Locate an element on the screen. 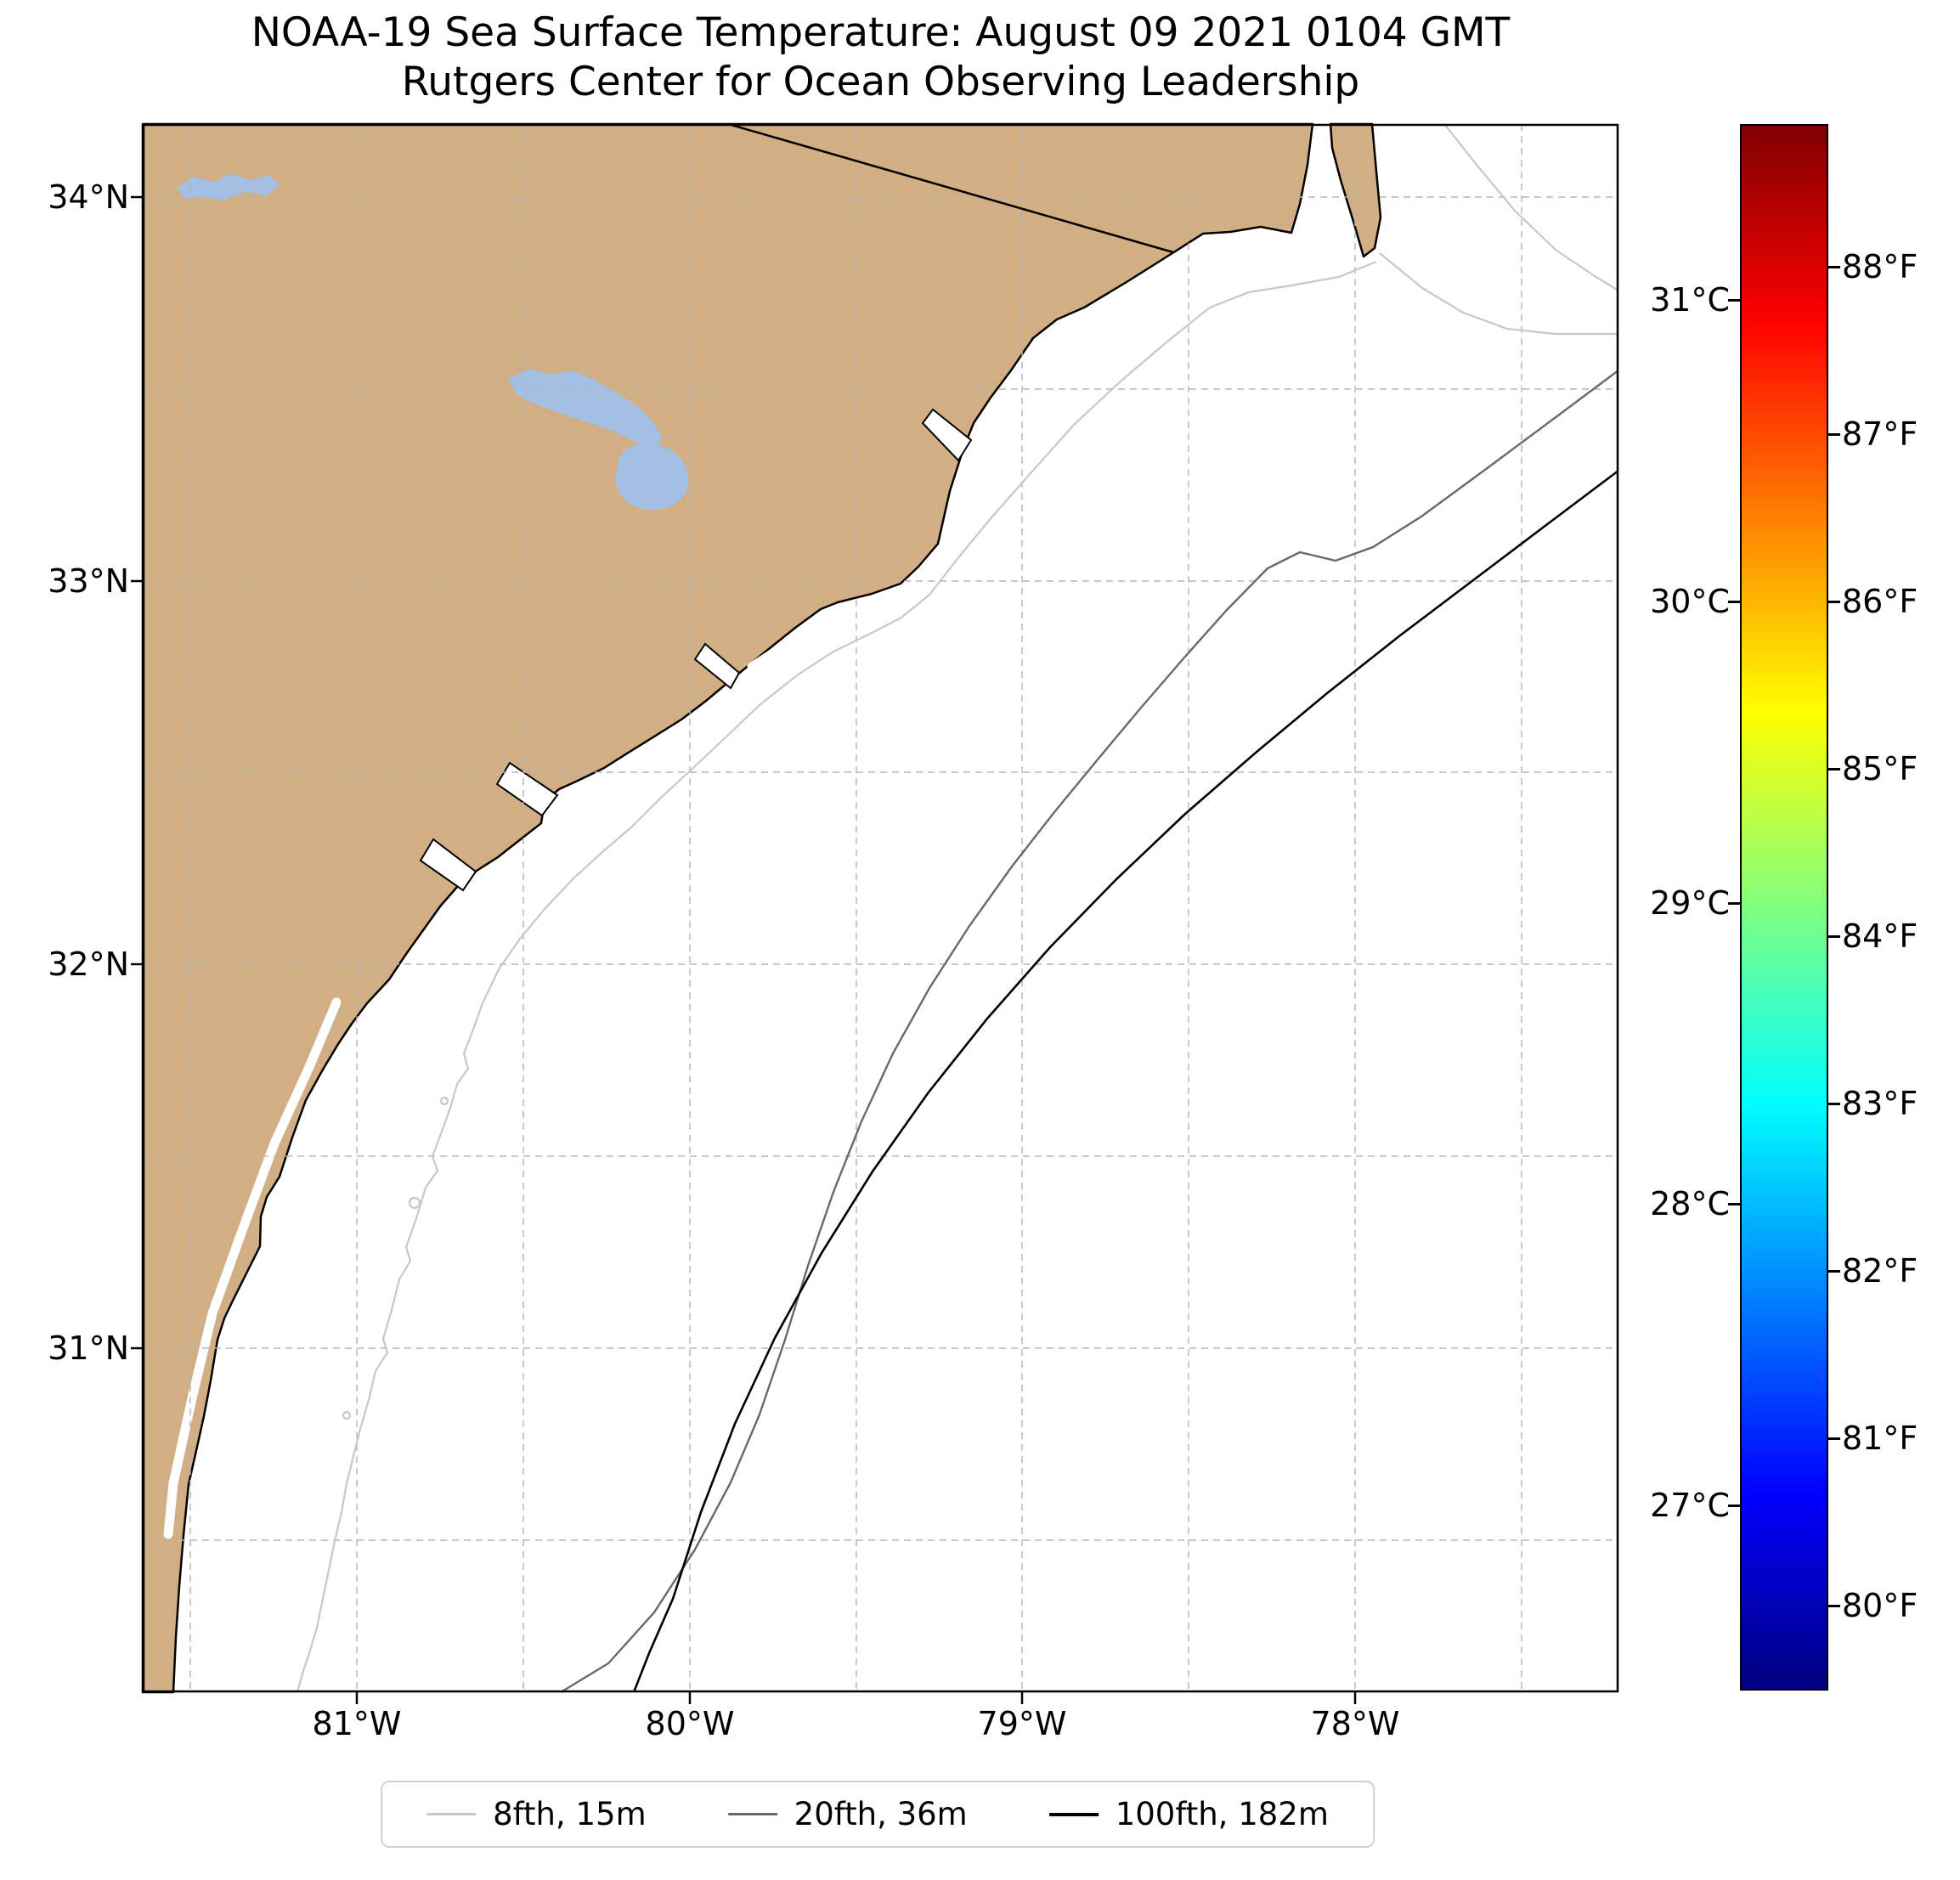 The width and height of the screenshot is (1960, 1880). fahrenheit-label-82: 82°F is located at coordinates (1880, 1271).